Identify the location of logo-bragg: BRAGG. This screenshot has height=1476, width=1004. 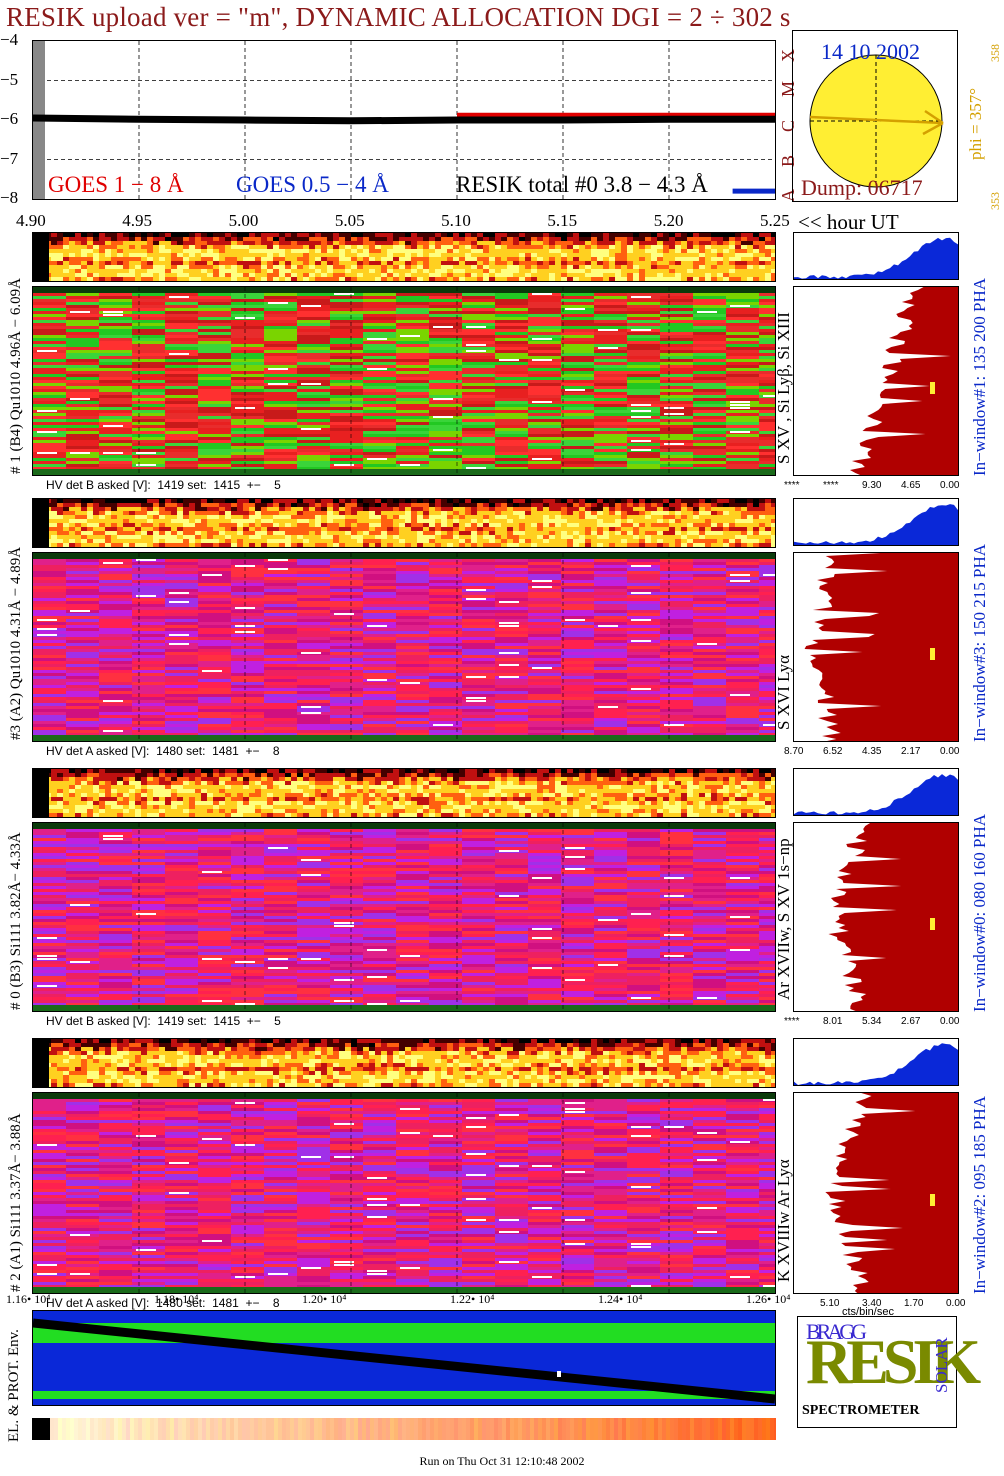
(836, 1331).